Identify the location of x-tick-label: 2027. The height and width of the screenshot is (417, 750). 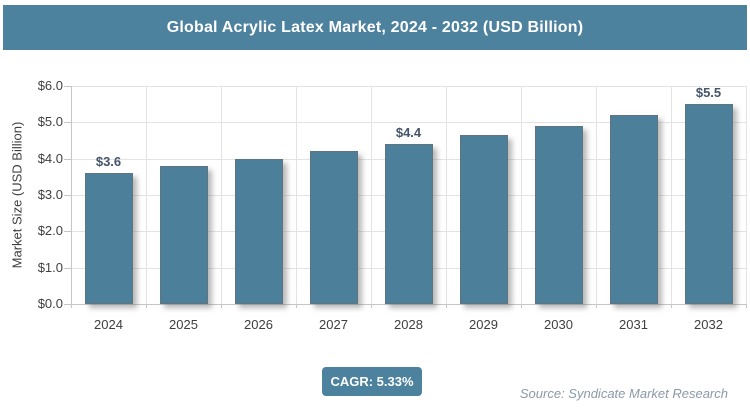
(333, 324).